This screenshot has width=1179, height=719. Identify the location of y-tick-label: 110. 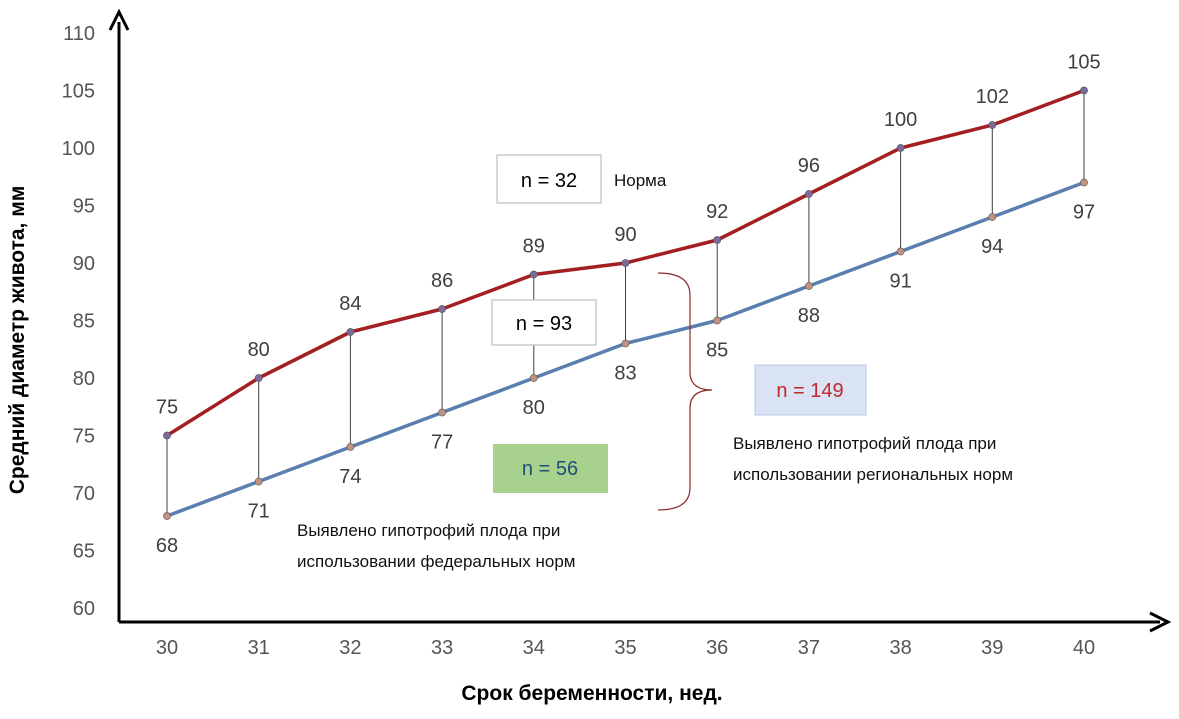
(79, 34).